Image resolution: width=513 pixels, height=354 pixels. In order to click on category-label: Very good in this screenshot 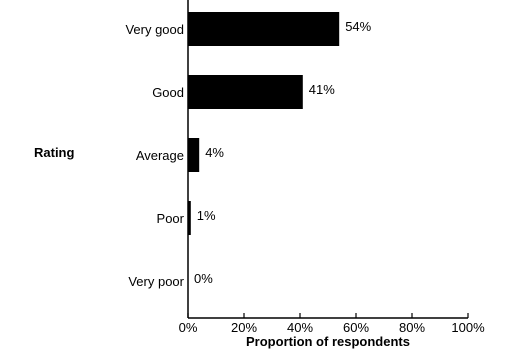, I will do `click(154, 29)`.